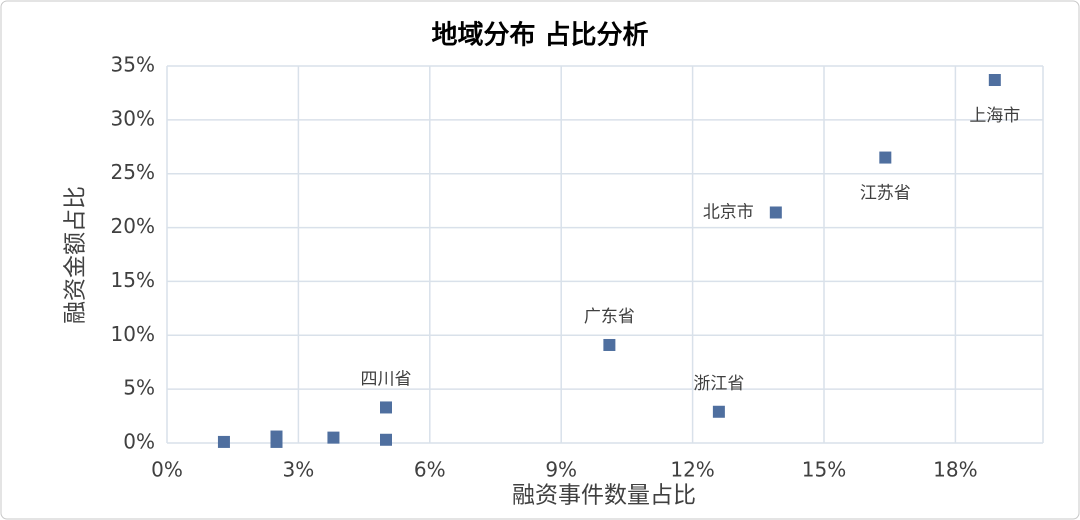 The width and height of the screenshot is (1080, 520). What do you see at coordinates (133, 226) in the screenshot?
I see `y-tick-label: 20%` at bounding box center [133, 226].